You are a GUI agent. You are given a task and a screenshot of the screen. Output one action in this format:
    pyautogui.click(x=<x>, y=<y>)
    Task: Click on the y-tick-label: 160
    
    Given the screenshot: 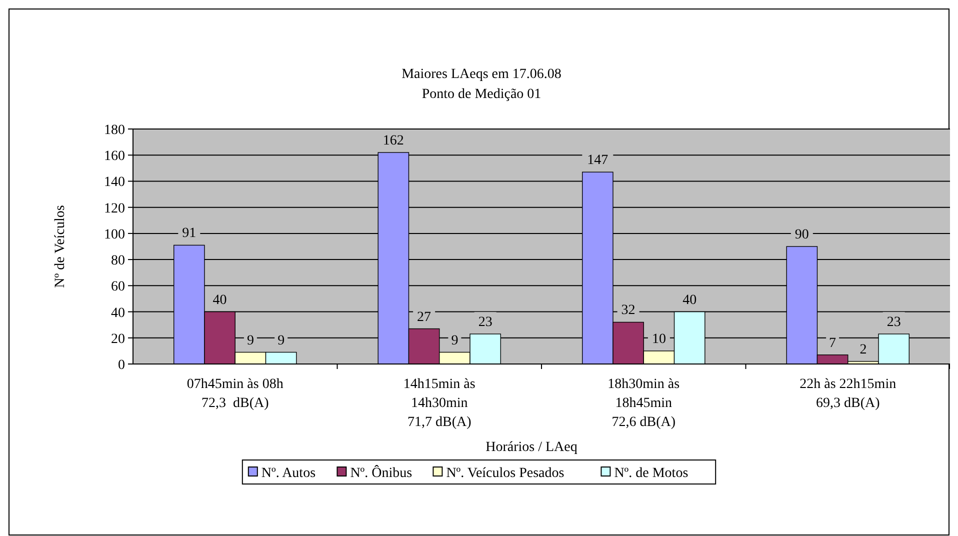 What is the action you would take?
    pyautogui.click(x=114, y=156)
    